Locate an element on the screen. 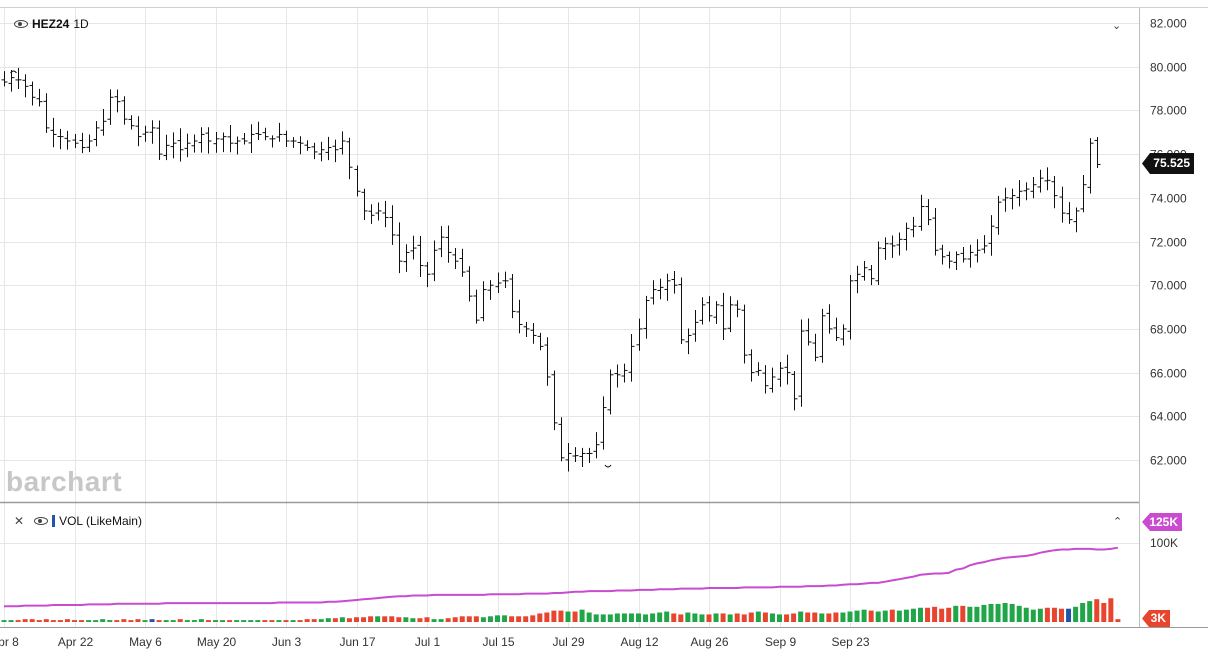 Image resolution: width=1208 pixels, height=654 pixels. price-legend: HEZ24 1D is located at coordinates (51, 24).